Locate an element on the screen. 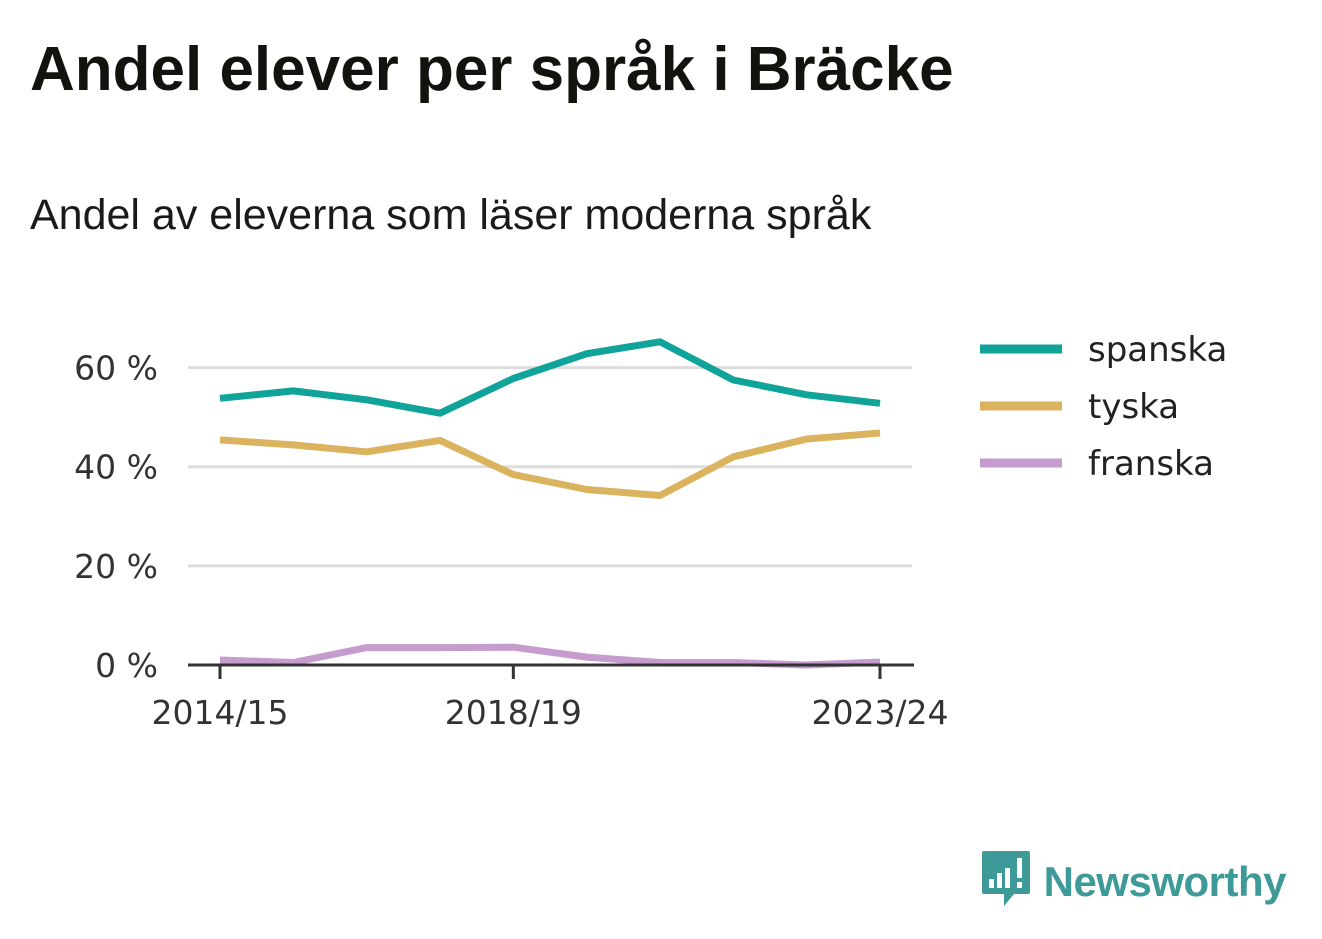 The width and height of the screenshot is (1322, 939). brand-name: Newsworthy is located at coordinates (1165, 881).